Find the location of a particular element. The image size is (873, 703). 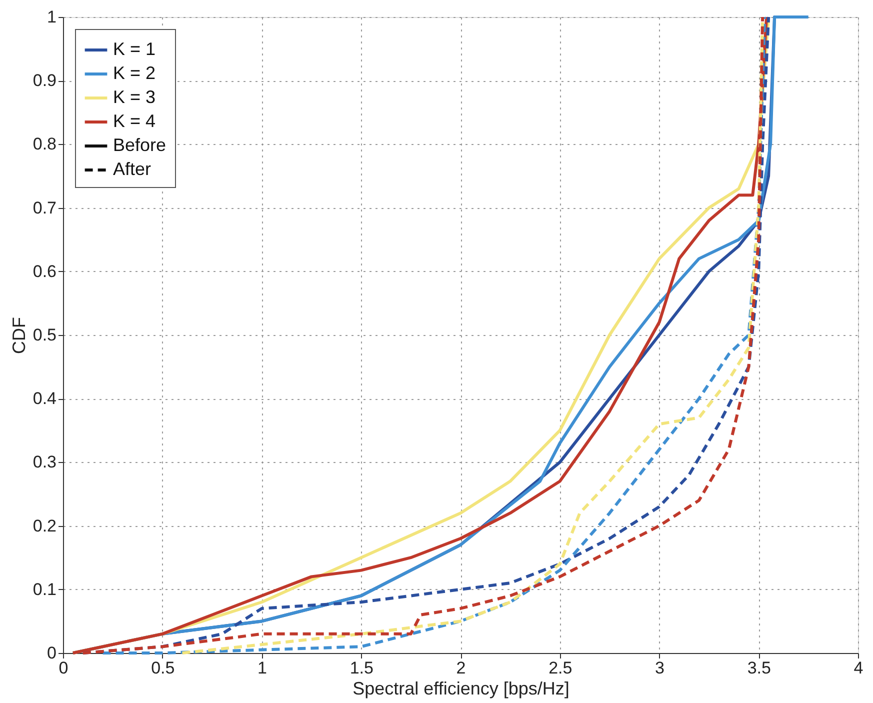

y-tick-label: 0.5 is located at coordinates (44, 335).